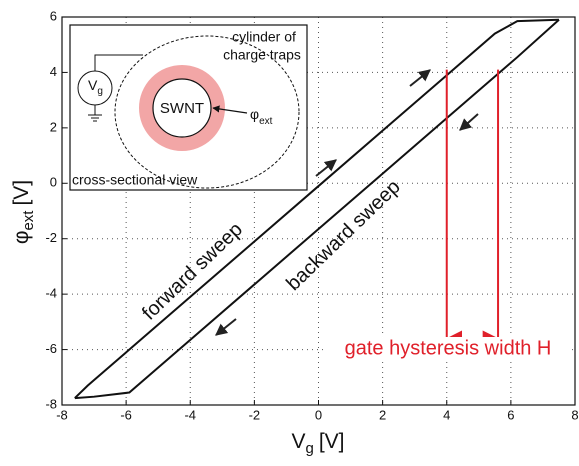 This screenshot has height=466, width=579. I want to click on inset-text: SWNT, so click(182, 108).